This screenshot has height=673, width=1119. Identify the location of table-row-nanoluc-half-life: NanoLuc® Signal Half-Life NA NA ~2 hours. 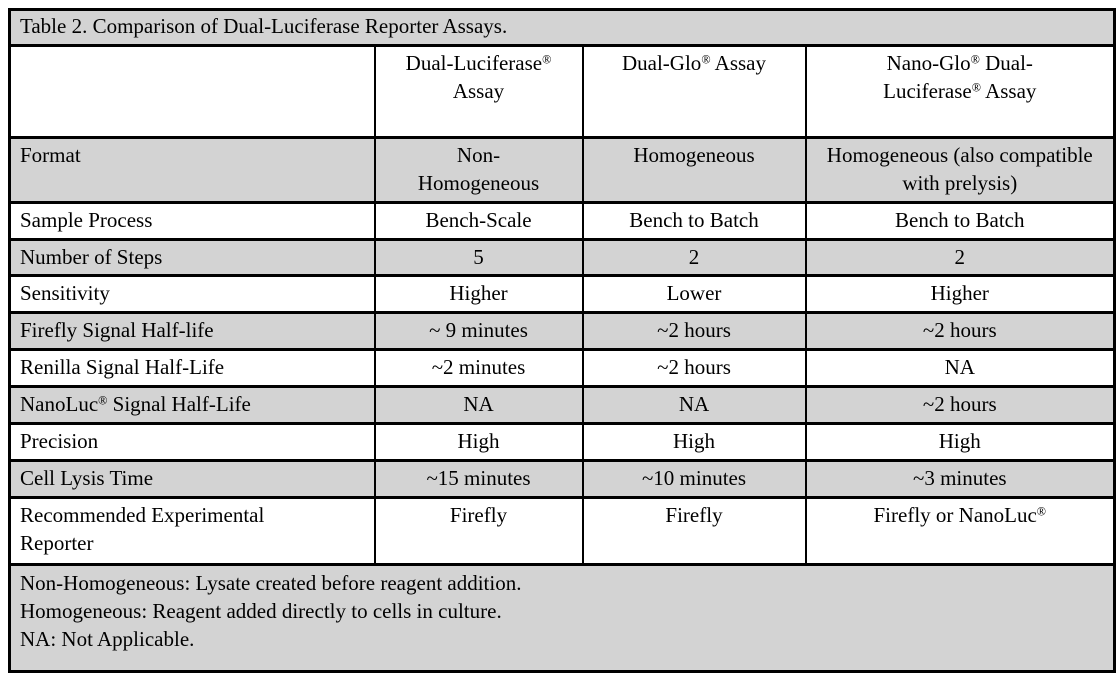
(562, 405).